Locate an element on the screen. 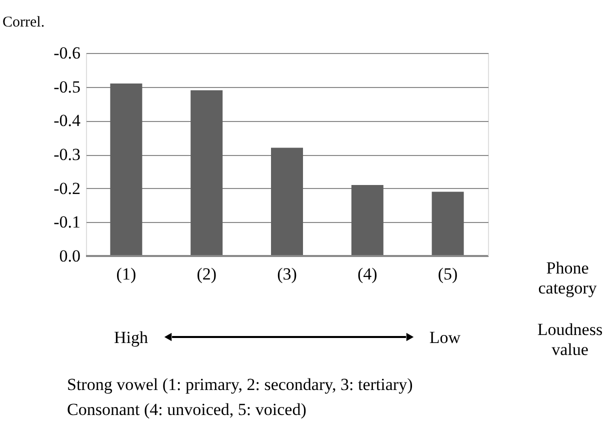 Image resolution: width=613 pixels, height=432 pixels. x-axis-title: Phone category is located at coordinates (568, 278).